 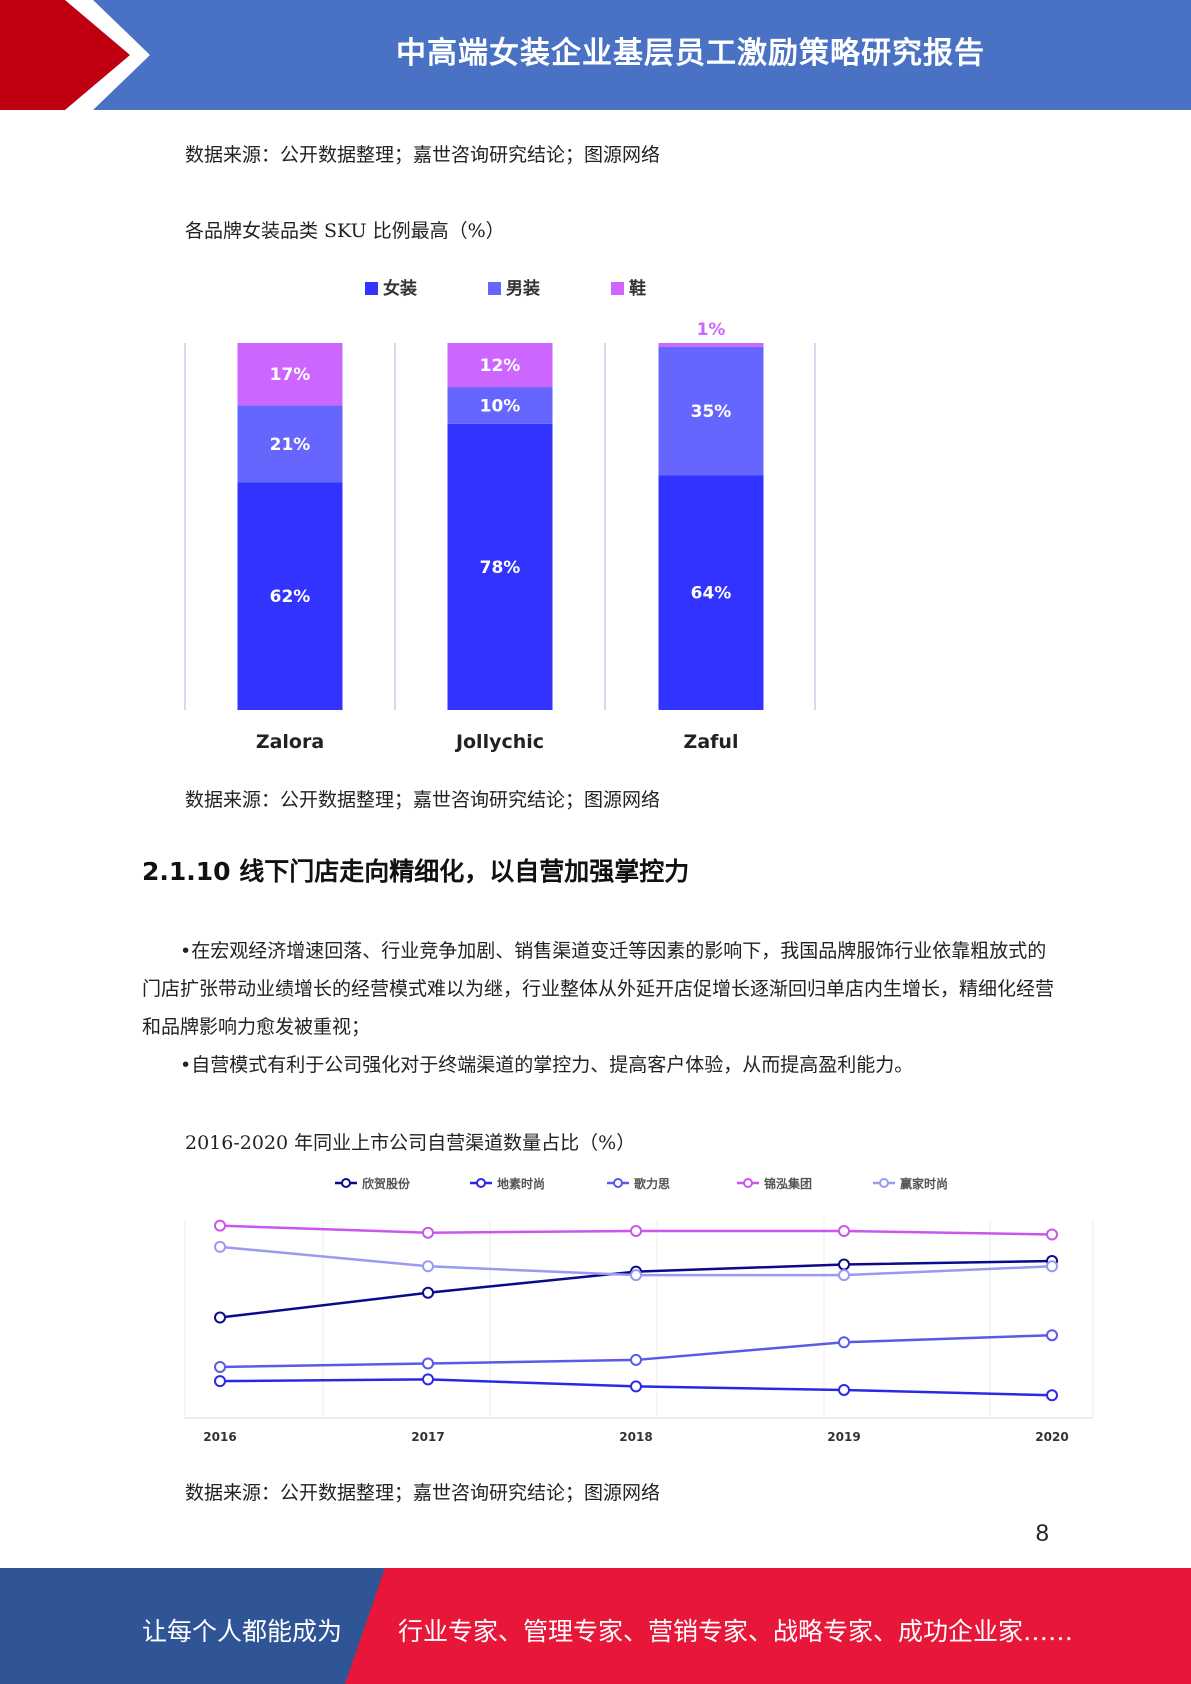 I want to click on footer-slogan-left: 让每个人都能成为, so click(x=242, y=1631).